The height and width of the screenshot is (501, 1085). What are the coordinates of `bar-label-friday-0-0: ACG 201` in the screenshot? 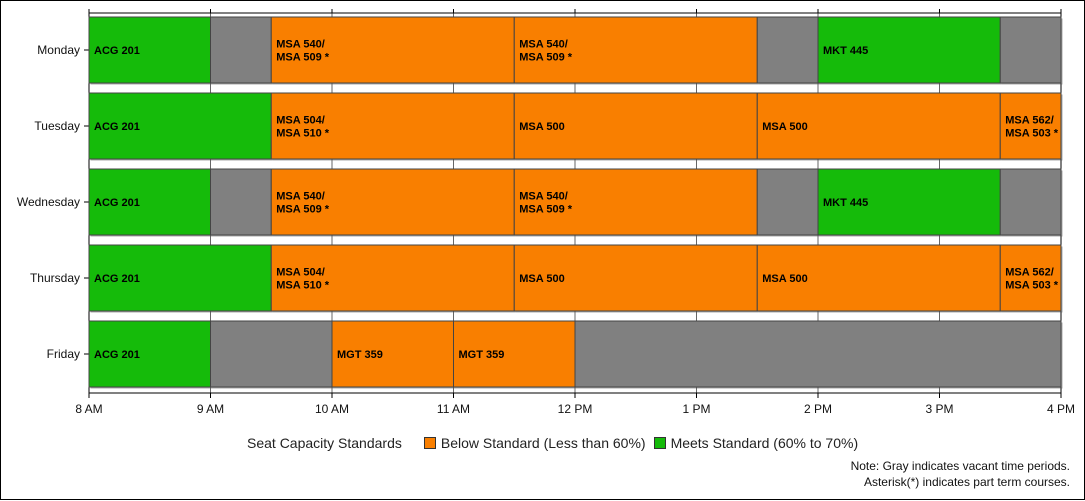 It's located at (117, 355).